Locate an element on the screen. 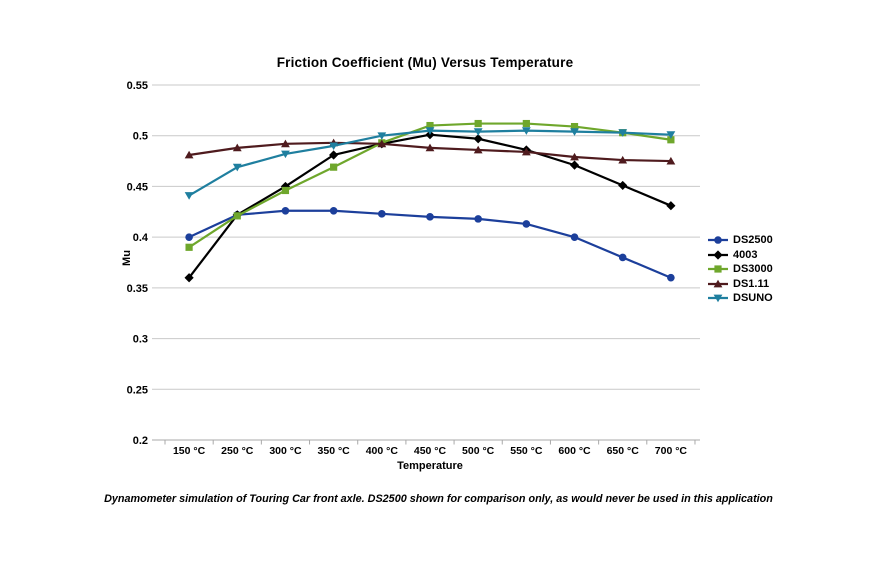  x-tick-label: 700 °C is located at coordinates (671, 451).